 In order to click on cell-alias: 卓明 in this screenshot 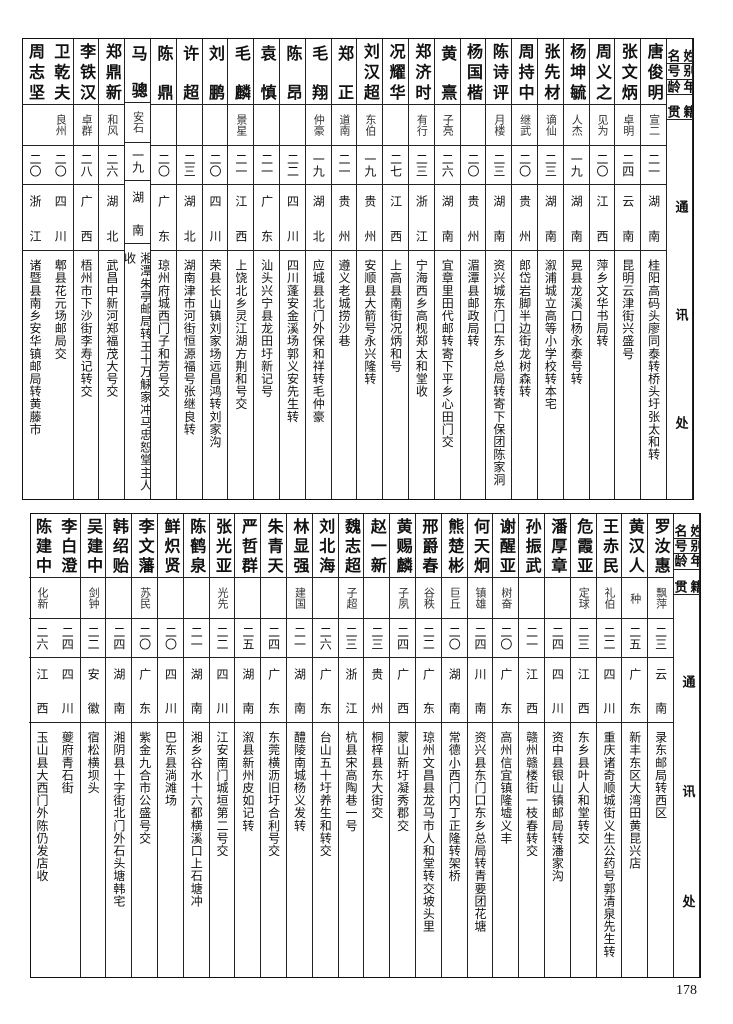, I will do `click(628, 125)`.